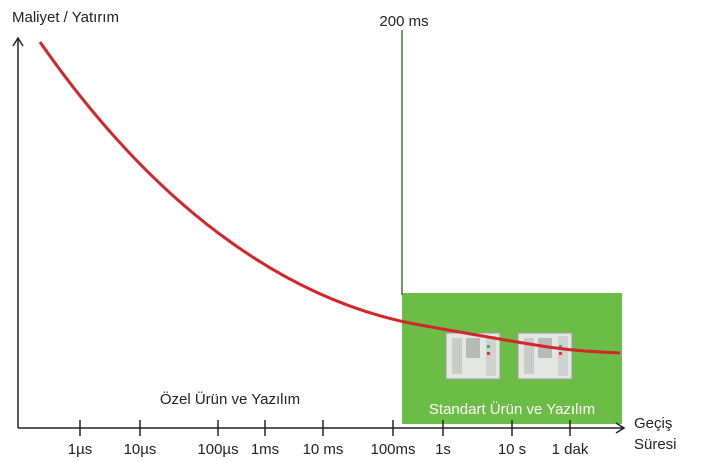 The height and width of the screenshot is (462, 701). I want to click on tick-label: 1 dak, so click(570, 449).